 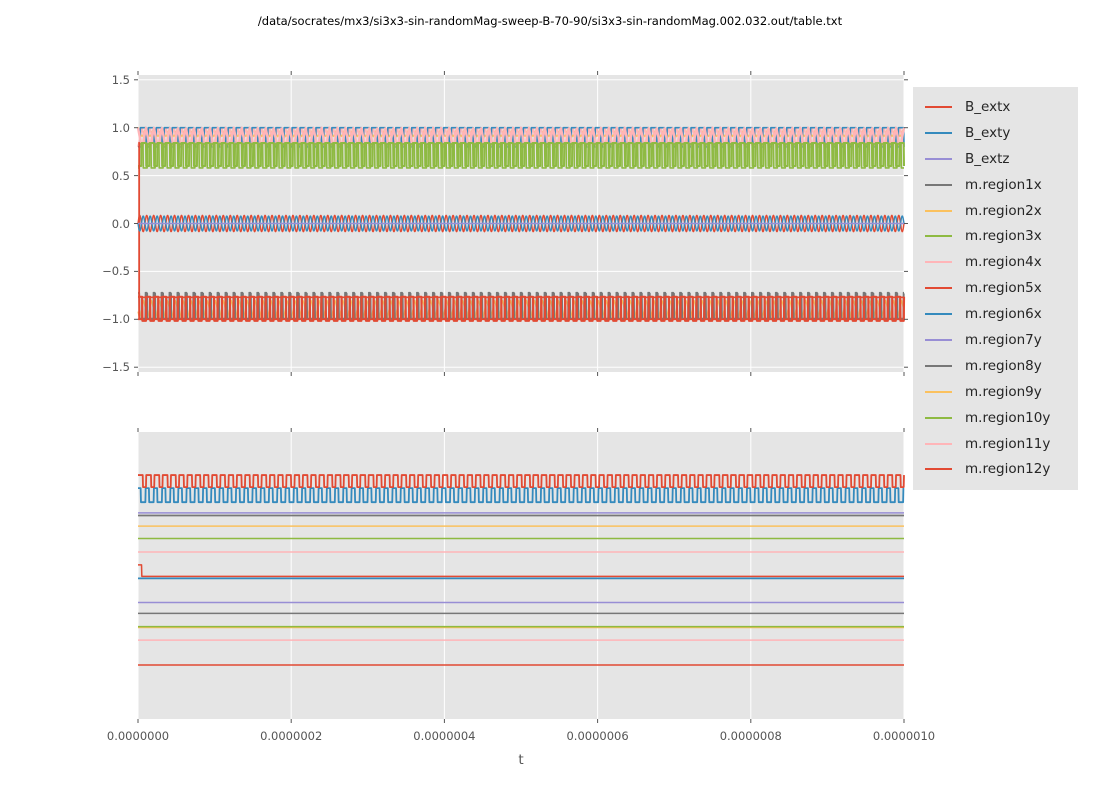 I want to click on legend-item: m.region6x, so click(x=1001, y=314).